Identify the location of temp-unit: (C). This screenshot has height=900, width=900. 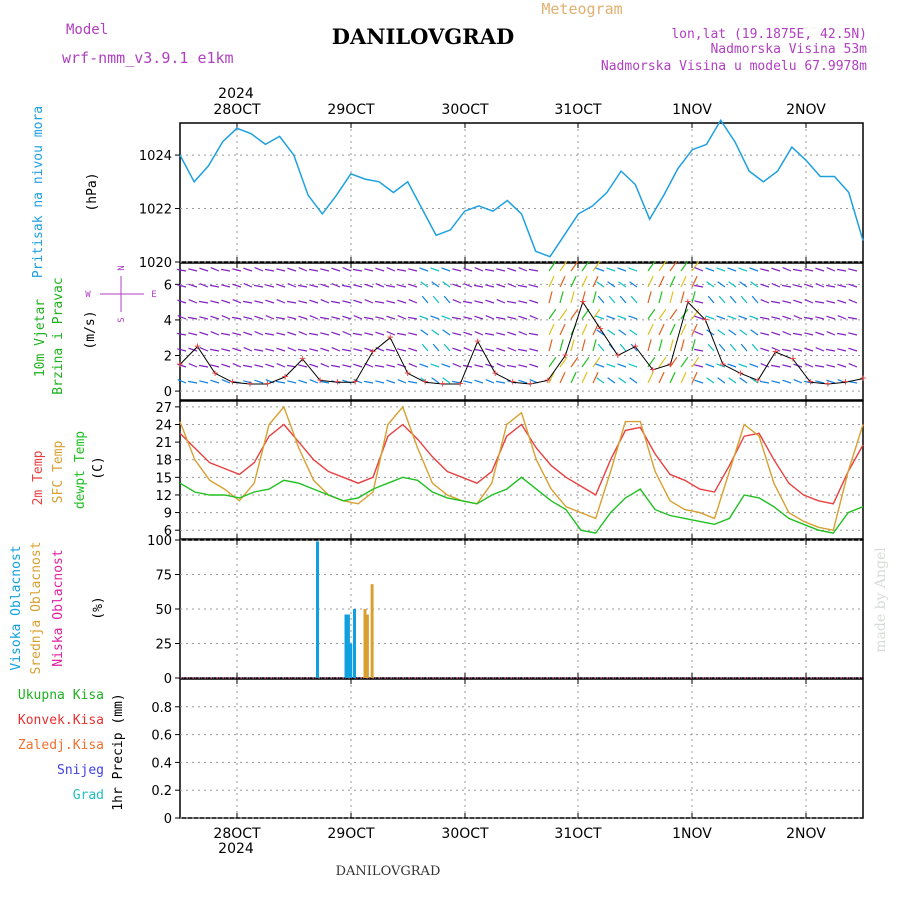
(98, 467).